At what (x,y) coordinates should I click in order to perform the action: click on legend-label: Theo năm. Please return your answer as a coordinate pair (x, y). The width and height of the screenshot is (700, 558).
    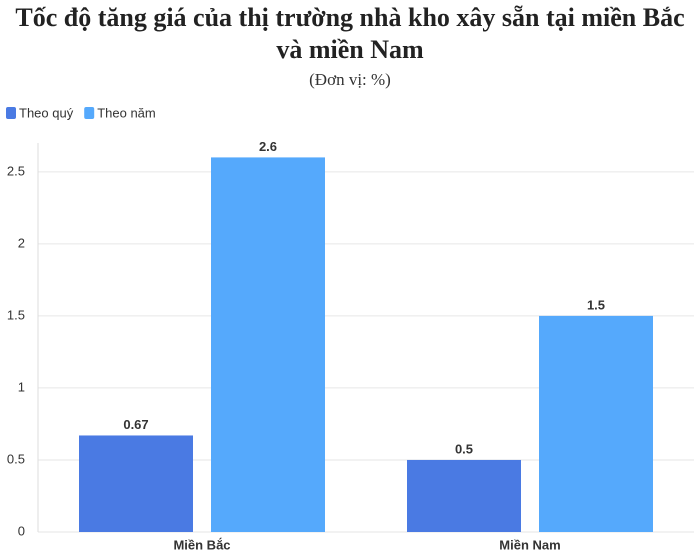
    Looking at the image, I should click on (126, 112).